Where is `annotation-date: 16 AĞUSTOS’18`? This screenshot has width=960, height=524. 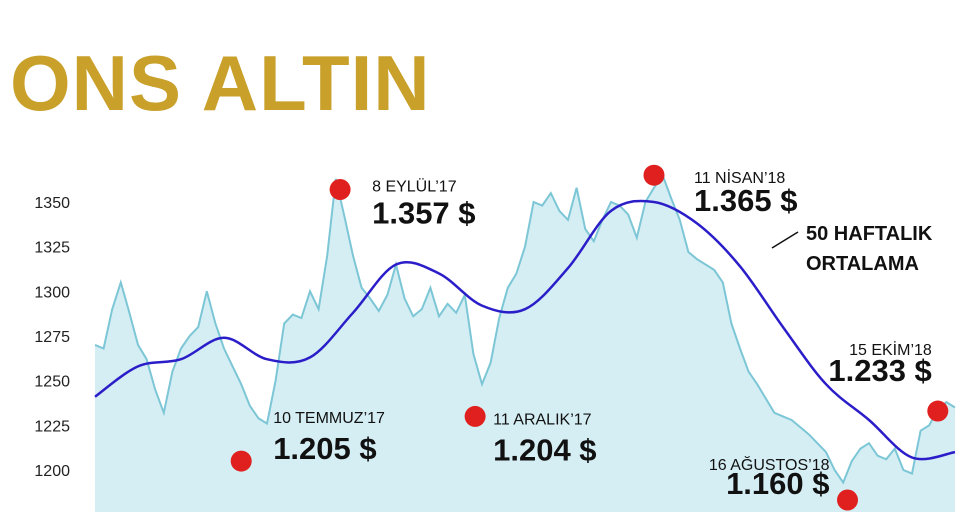
annotation-date: 16 AĞUSTOS’18 is located at coordinates (769, 464).